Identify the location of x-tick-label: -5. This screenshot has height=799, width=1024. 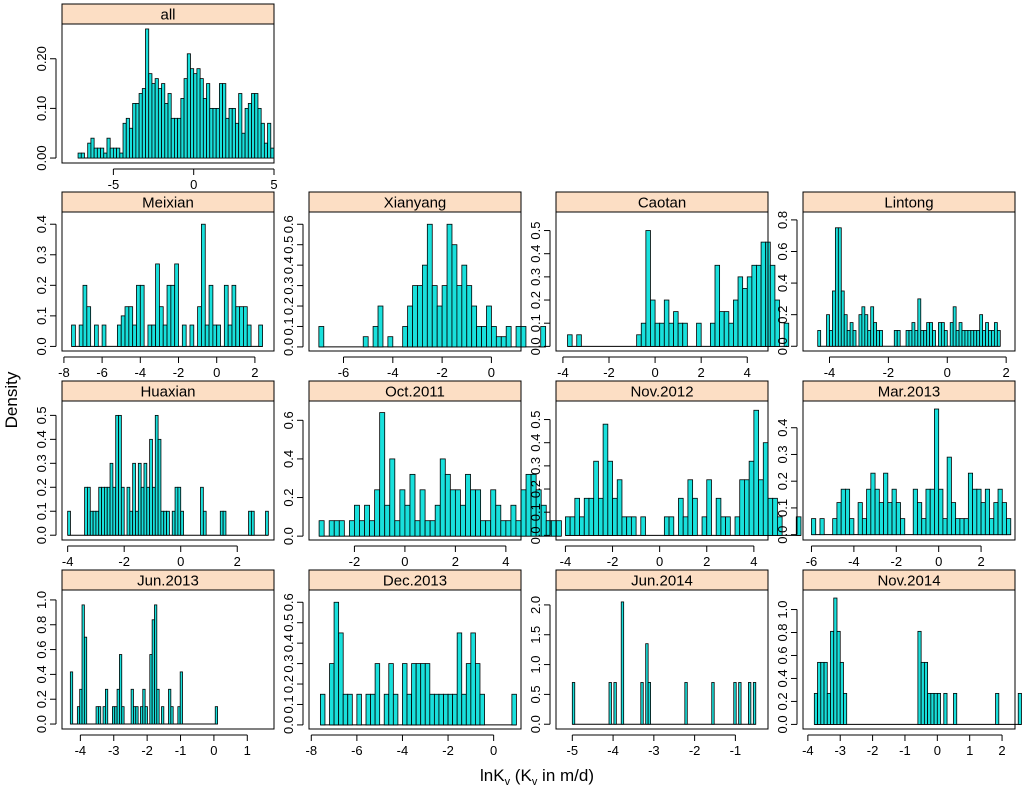
(114, 184).